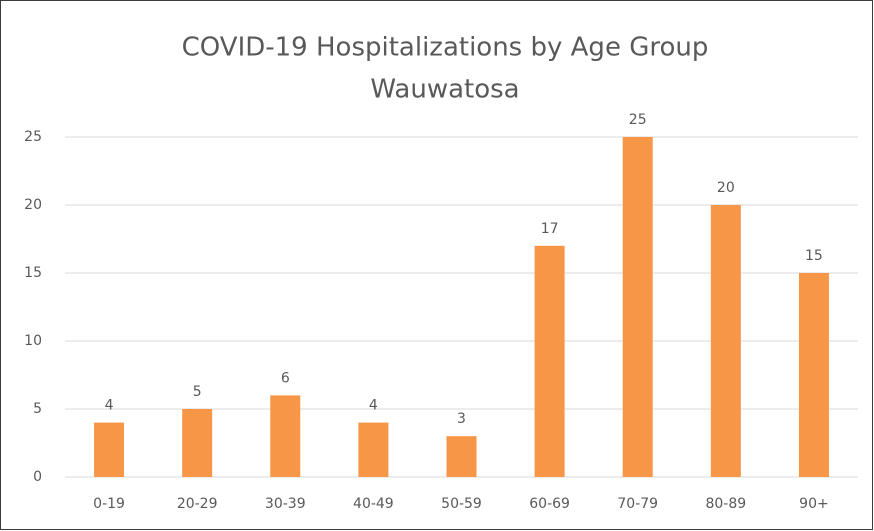 The width and height of the screenshot is (874, 531). What do you see at coordinates (285, 504) in the screenshot?
I see `x-tick-label: 30-39` at bounding box center [285, 504].